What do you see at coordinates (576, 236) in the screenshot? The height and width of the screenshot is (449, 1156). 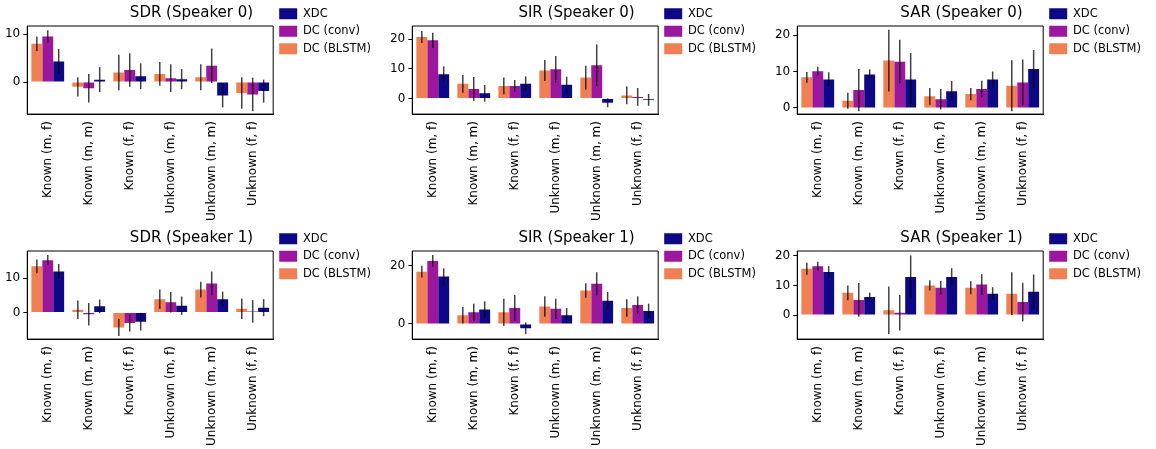 I see `chart-title: SIR (Speaker 1)` at bounding box center [576, 236].